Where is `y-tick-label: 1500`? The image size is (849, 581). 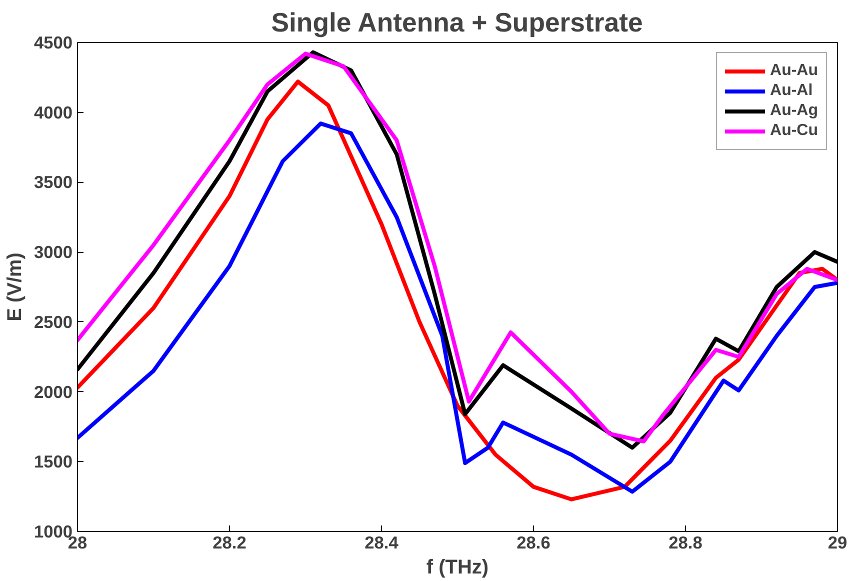
y-tick-label: 1500 is located at coordinates (53, 462).